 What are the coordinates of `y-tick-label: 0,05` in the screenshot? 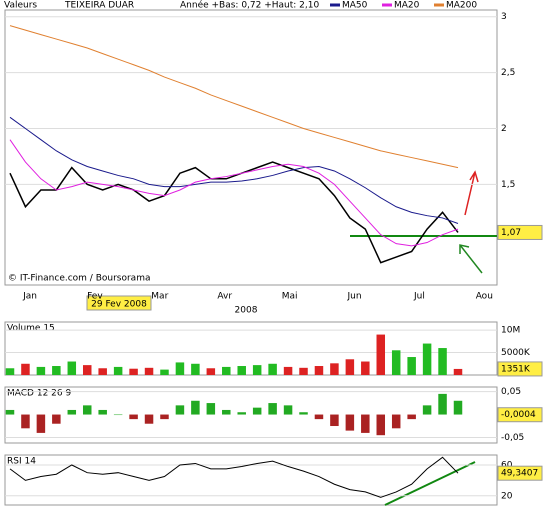 It's located at (511, 392).